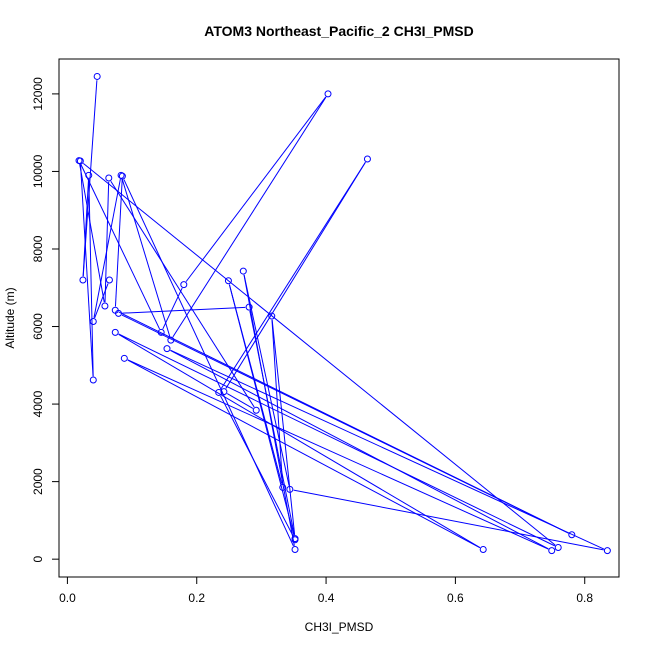 This screenshot has height=650, width=650. Describe the element at coordinates (584, 598) in the screenshot. I see `x-tick-label: 0.8` at that location.